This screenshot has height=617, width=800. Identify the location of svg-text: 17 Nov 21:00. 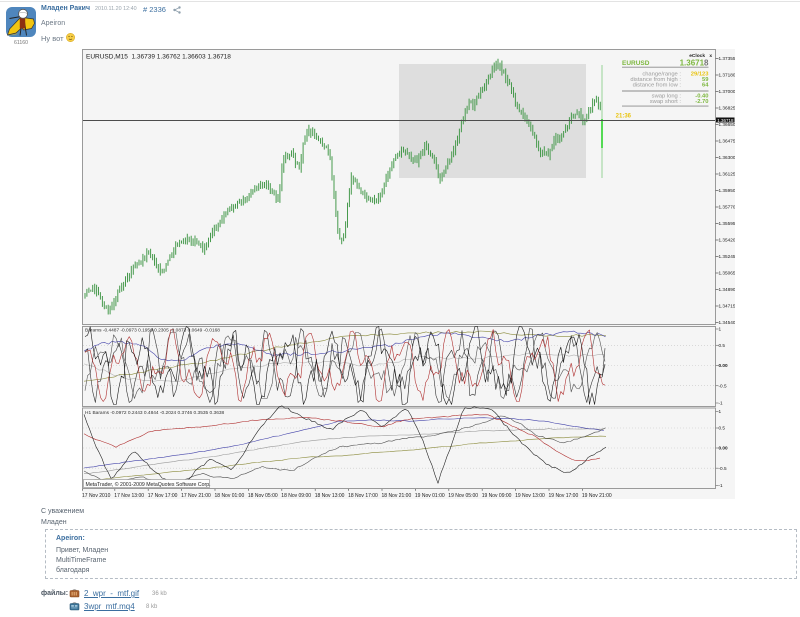
(196, 496).